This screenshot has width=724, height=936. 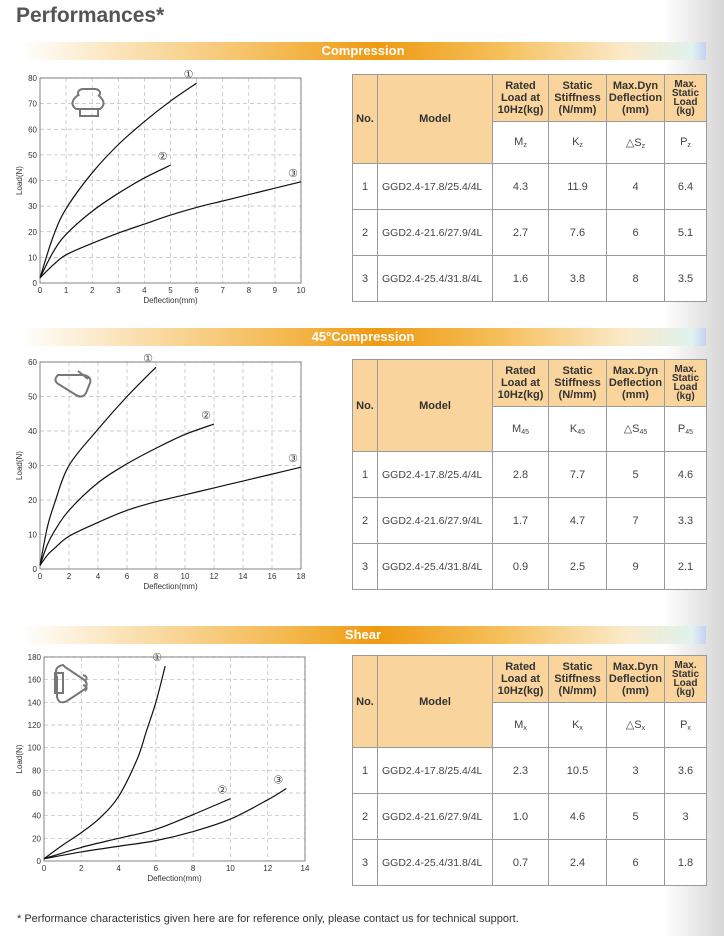 What do you see at coordinates (685, 679) in the screenshot?
I see `header-max-static-load: Max. Static Load (kg)` at bounding box center [685, 679].